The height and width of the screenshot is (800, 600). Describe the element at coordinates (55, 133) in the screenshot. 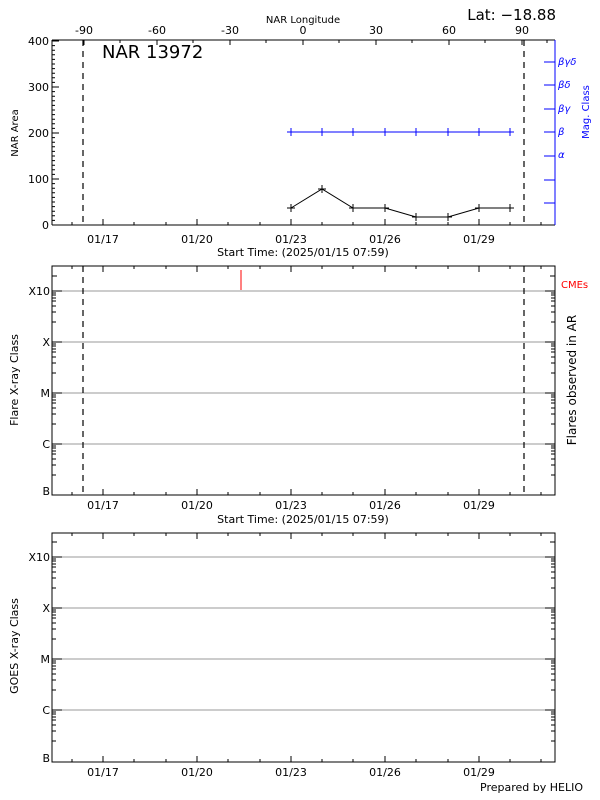

I see `y-ticks` at that location.